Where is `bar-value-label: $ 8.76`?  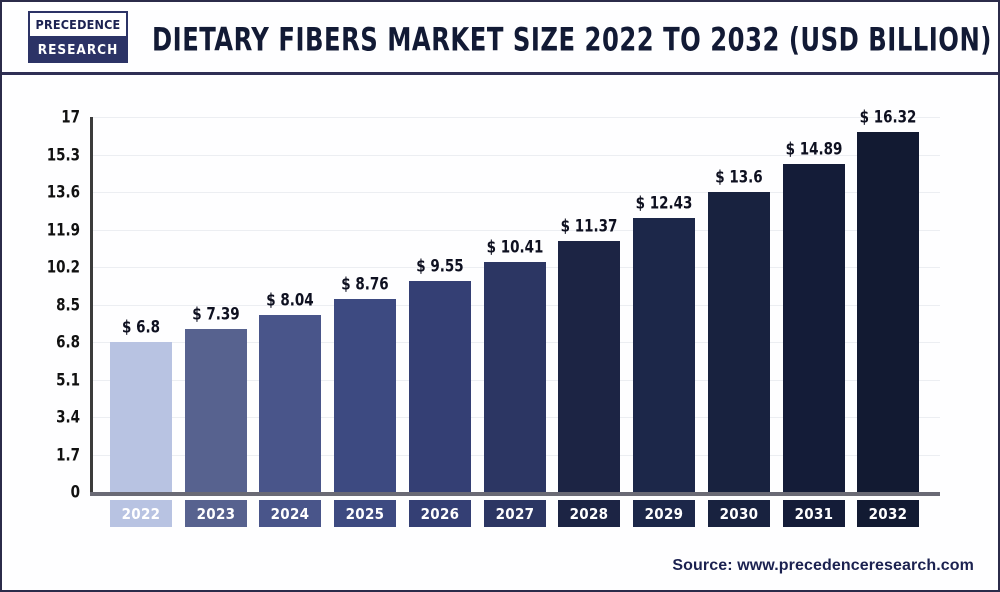 bar-value-label: $ 8.76 is located at coordinates (365, 283).